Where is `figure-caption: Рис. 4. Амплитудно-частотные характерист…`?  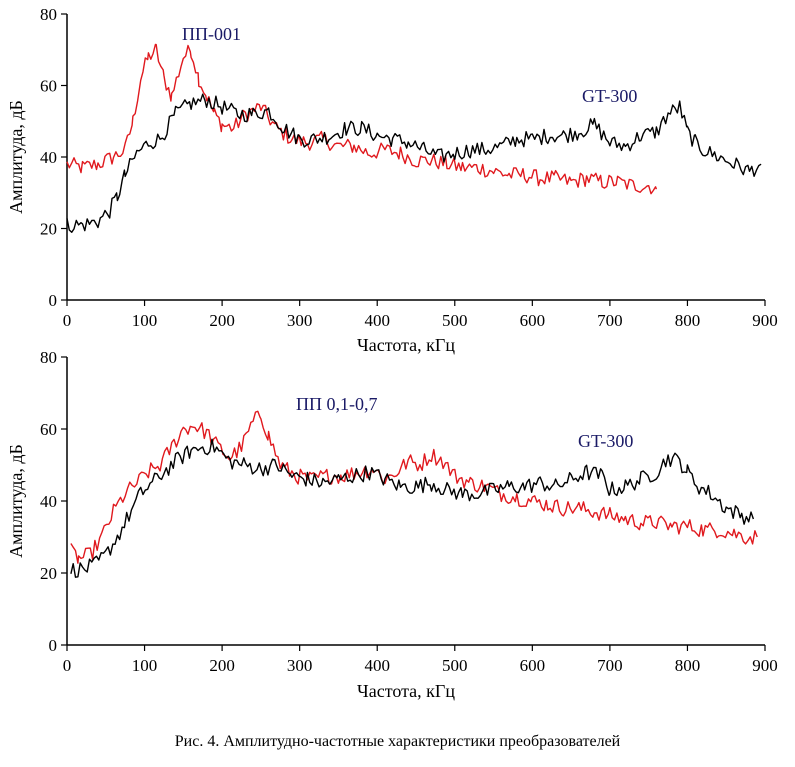
figure-caption: Рис. 4. Амплитудно-частотные характерист… is located at coordinates (397, 741).